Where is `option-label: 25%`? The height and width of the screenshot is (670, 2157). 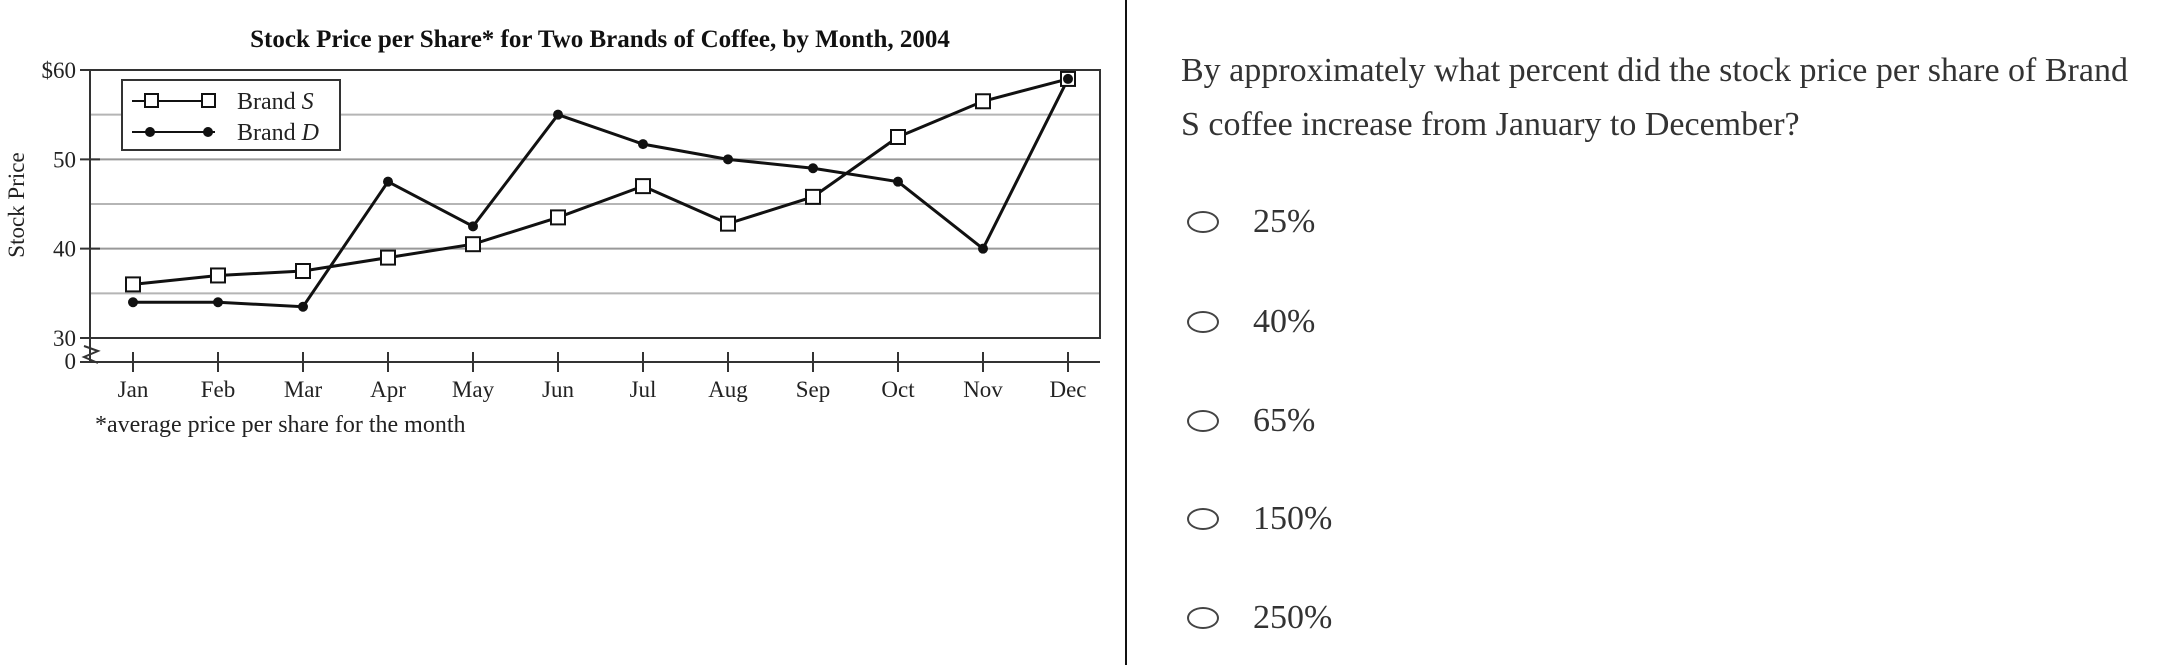 option-label: 25% is located at coordinates (1284, 221).